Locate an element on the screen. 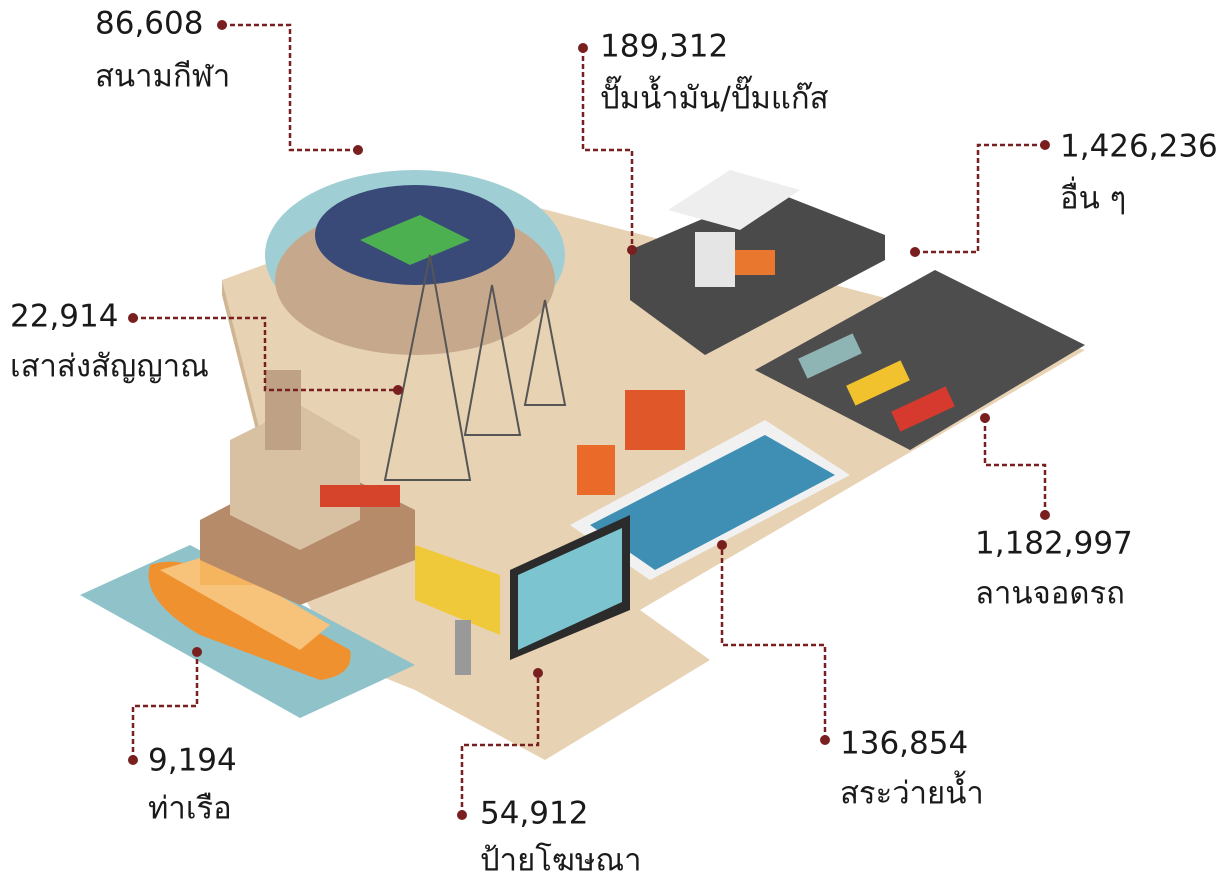 Image resolution: width=1230 pixels, height=880 pixels. callout-label: อื่น ๆ is located at coordinates (1093, 197).